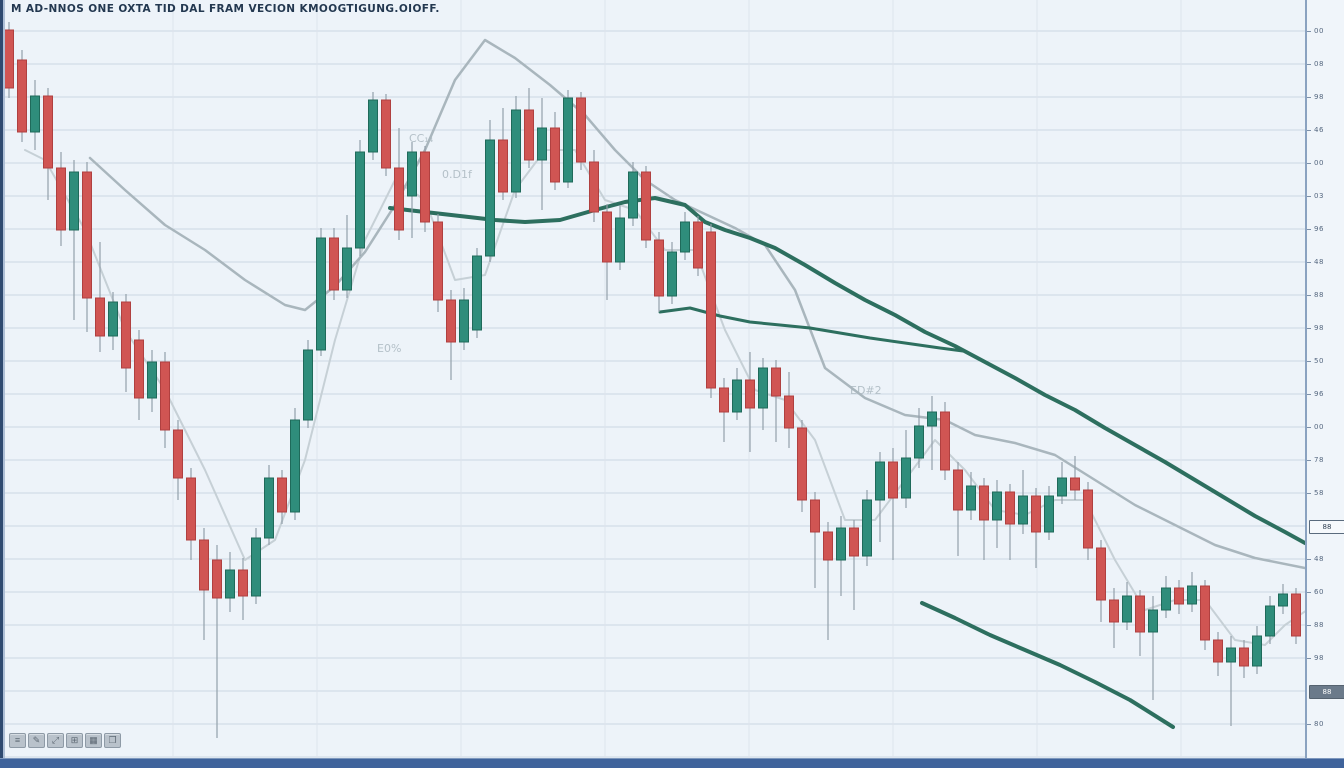 Image resolution: width=1344 pixels, height=768 pixels. I want to click on draw-button: ✎, so click(36, 740).